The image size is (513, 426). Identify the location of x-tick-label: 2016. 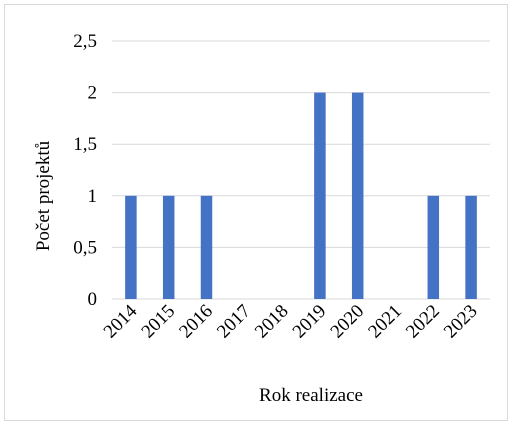
(196, 322).